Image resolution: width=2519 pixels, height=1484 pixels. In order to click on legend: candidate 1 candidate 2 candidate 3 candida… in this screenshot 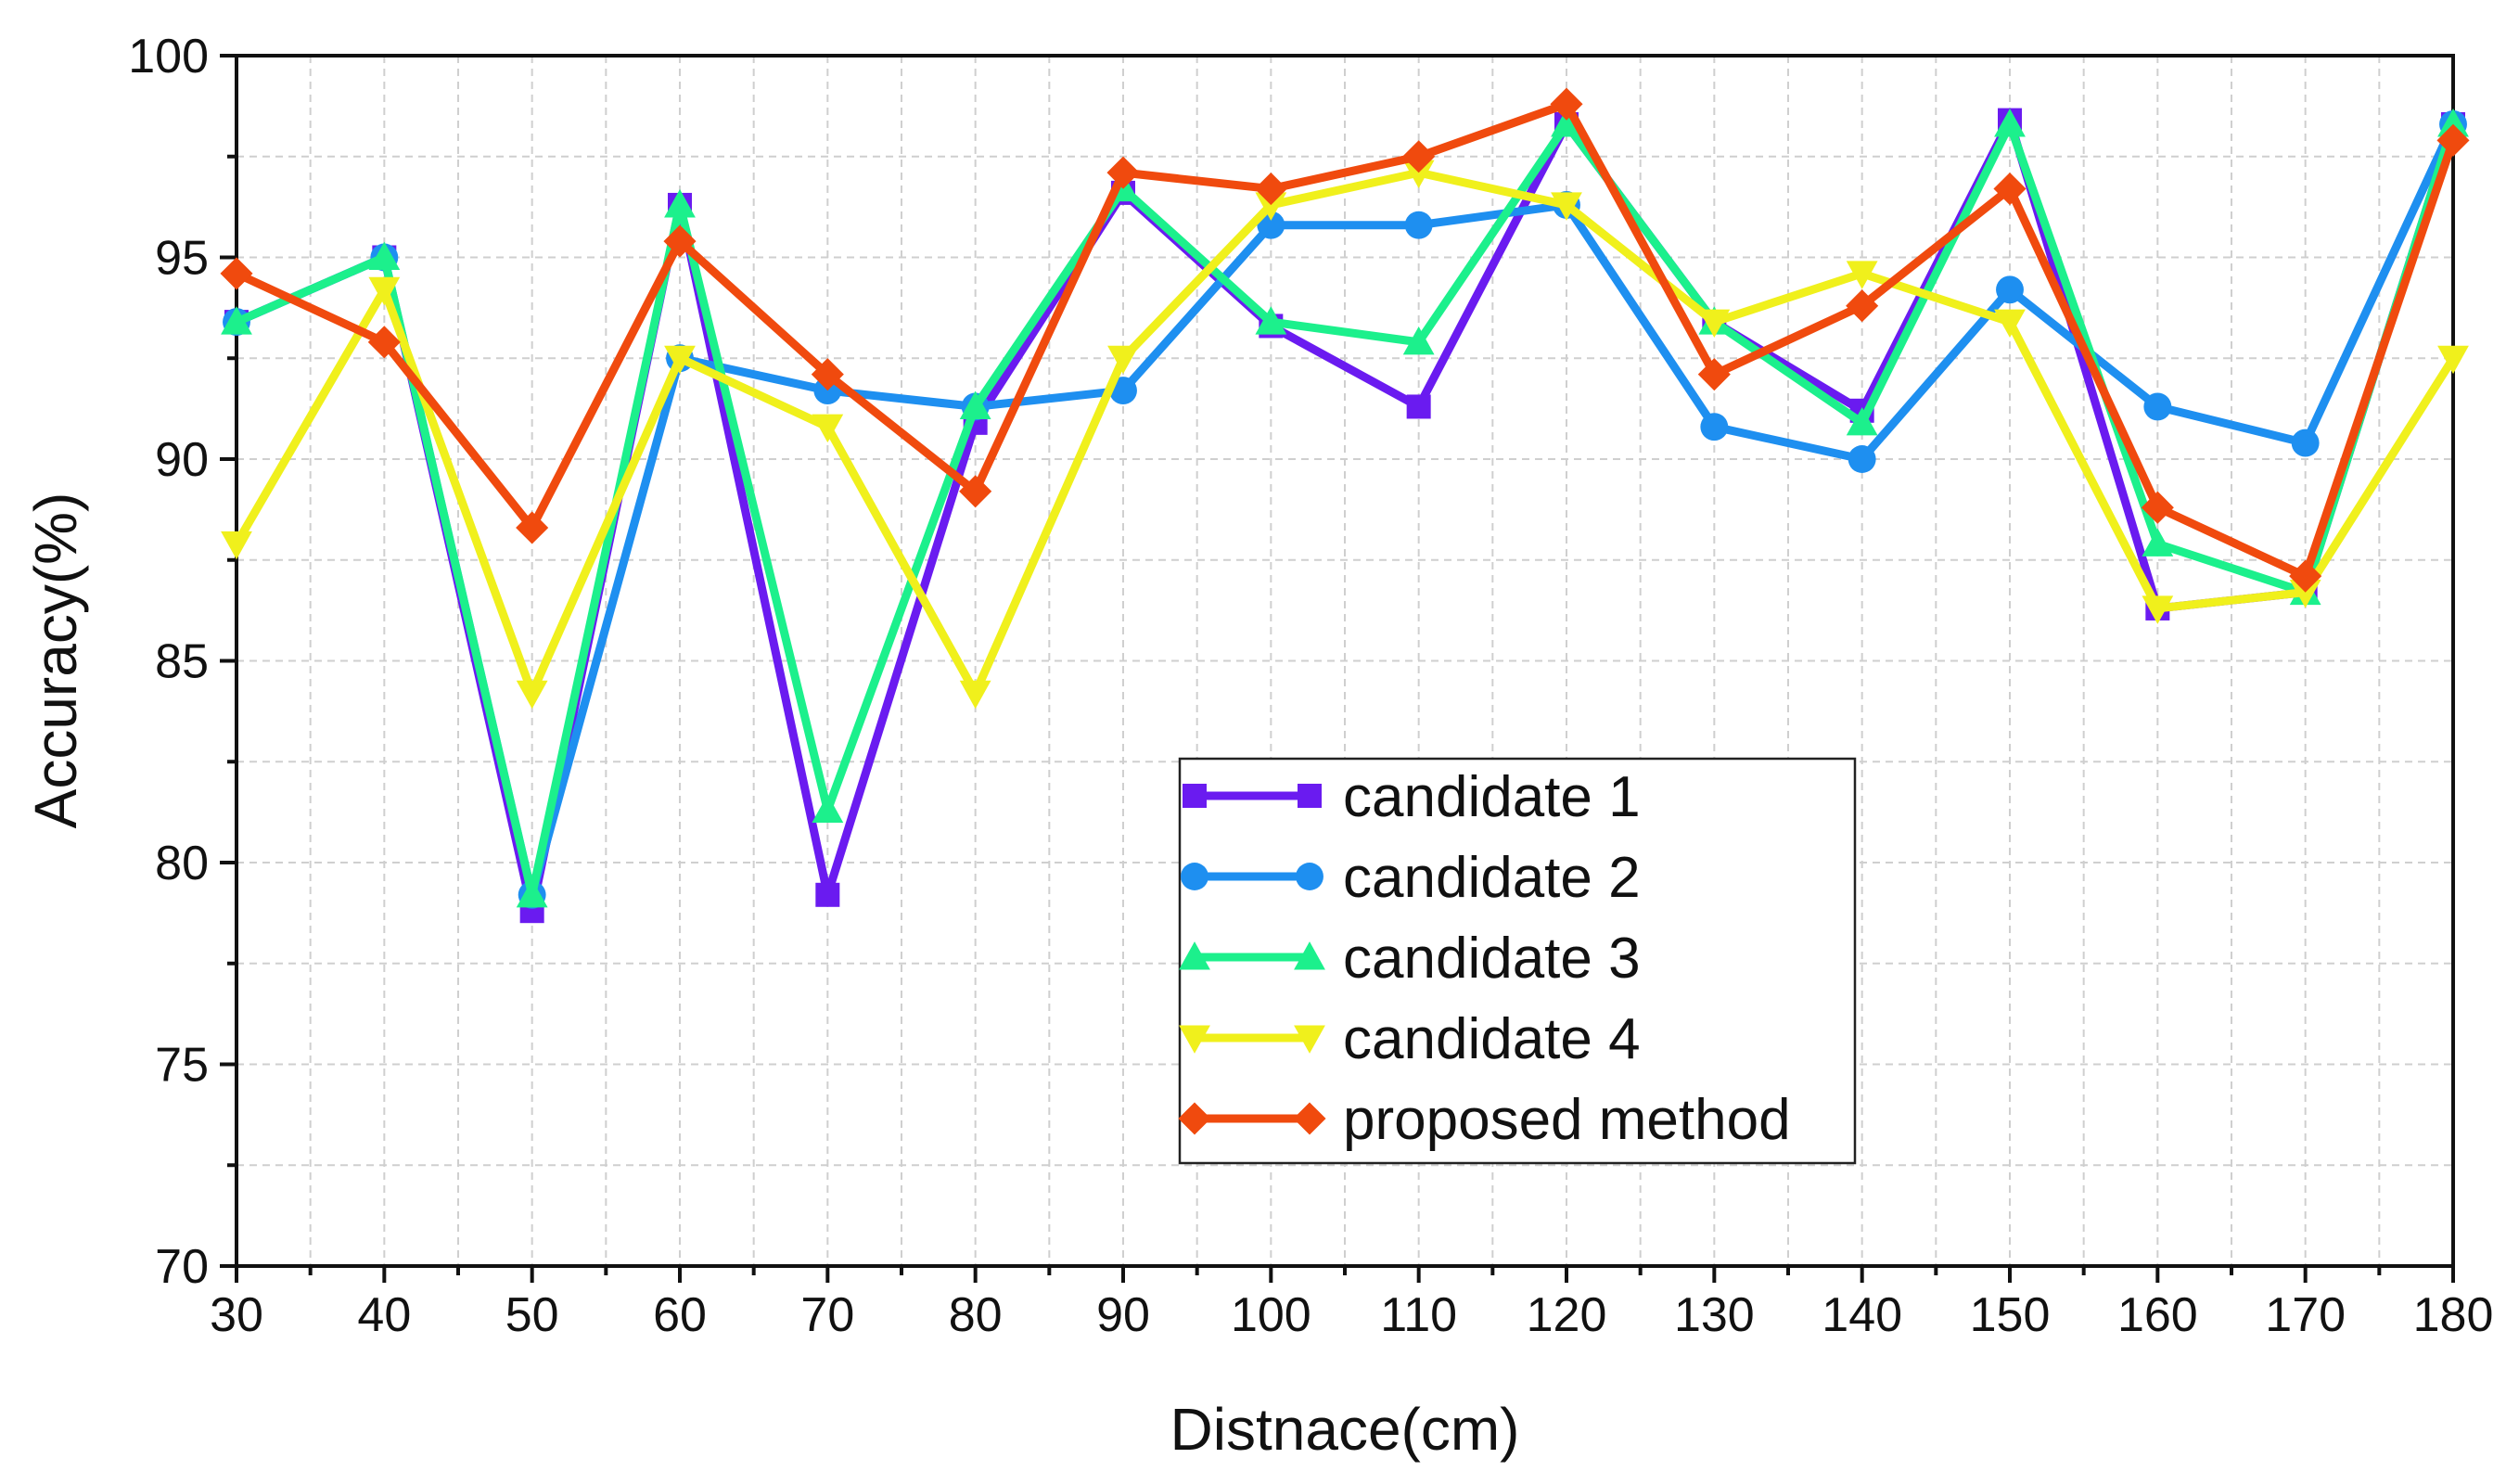, I will do `click(1518, 961)`.